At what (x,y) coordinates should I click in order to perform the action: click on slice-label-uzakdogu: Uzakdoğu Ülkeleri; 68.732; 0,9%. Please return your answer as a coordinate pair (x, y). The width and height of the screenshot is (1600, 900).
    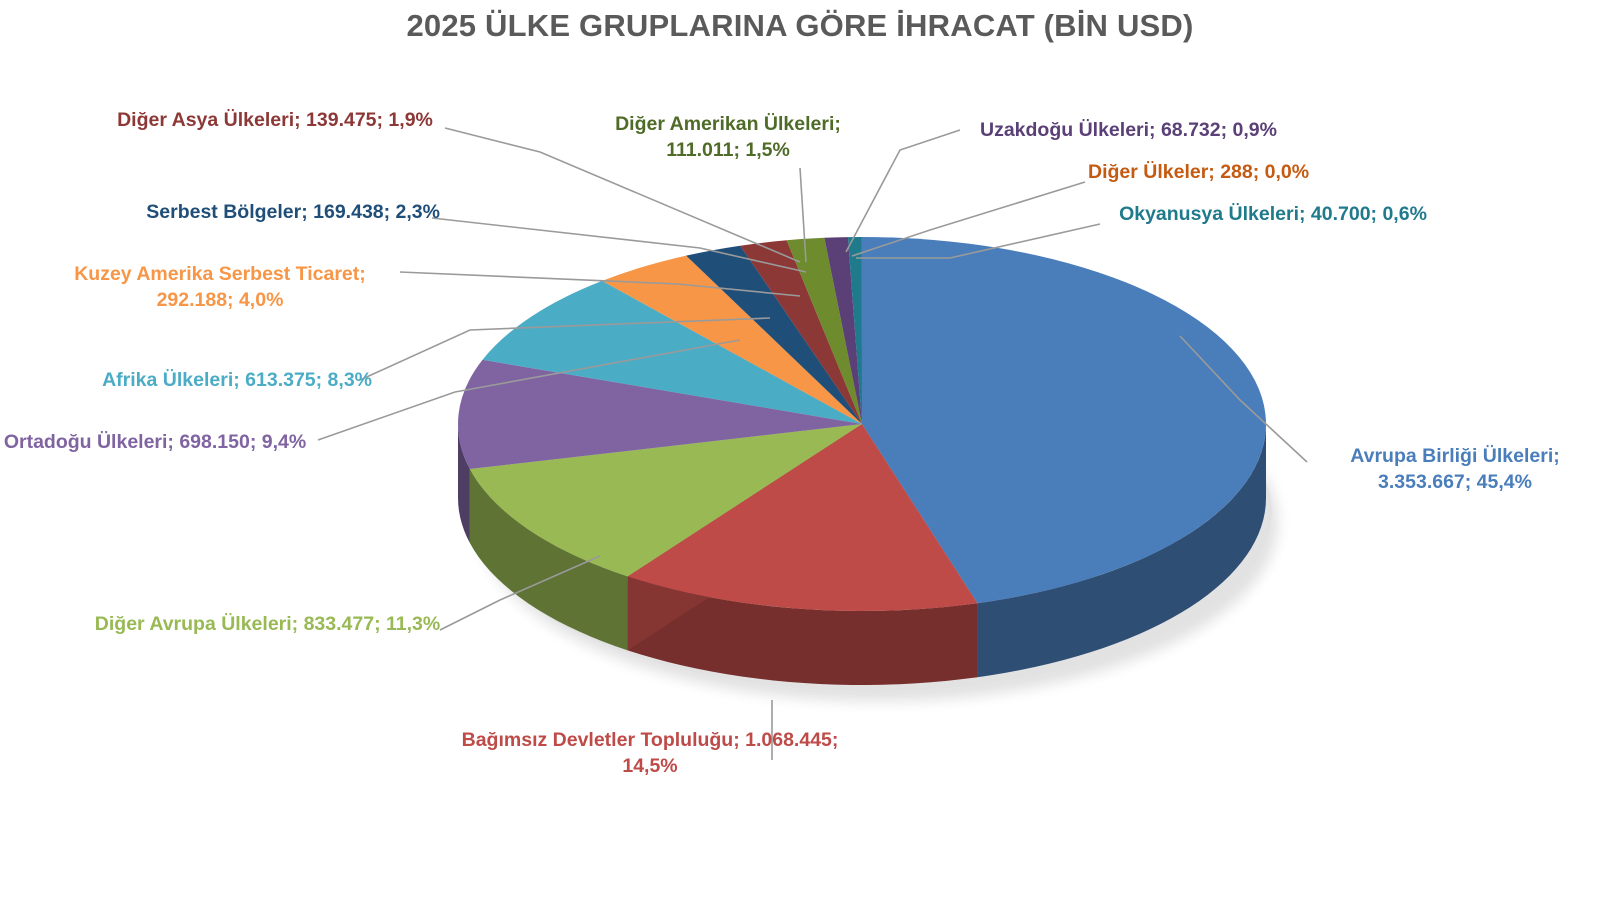
    Looking at the image, I should click on (1128, 130).